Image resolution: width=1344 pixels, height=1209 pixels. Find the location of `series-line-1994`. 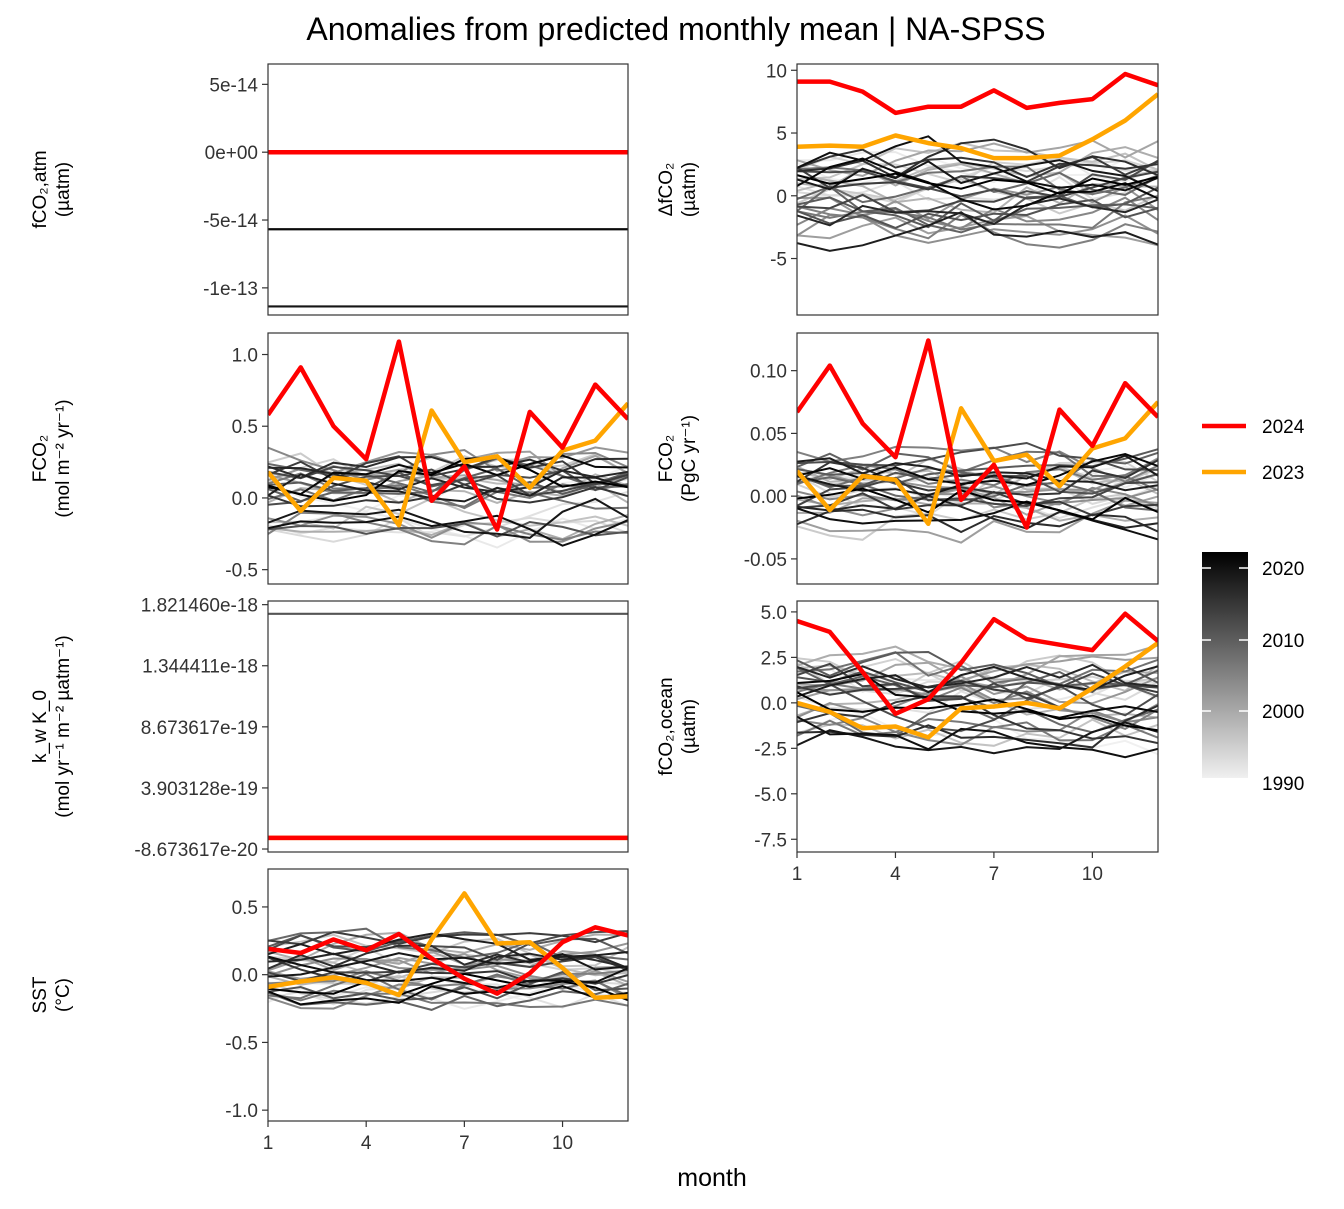

series-line-1994 is located at coordinates (977, 674).